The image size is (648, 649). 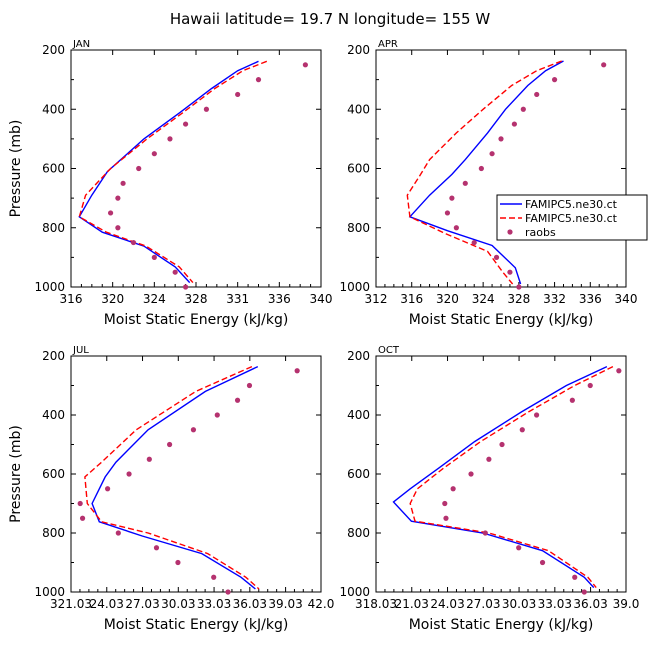 I want to click on x-tick-label: 39.0, so click(x=626, y=604).